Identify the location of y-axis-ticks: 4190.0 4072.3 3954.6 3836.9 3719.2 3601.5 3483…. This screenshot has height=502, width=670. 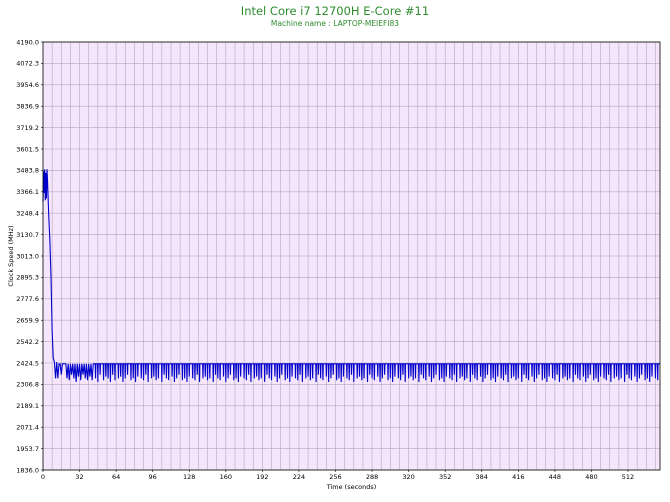
(29, 256).